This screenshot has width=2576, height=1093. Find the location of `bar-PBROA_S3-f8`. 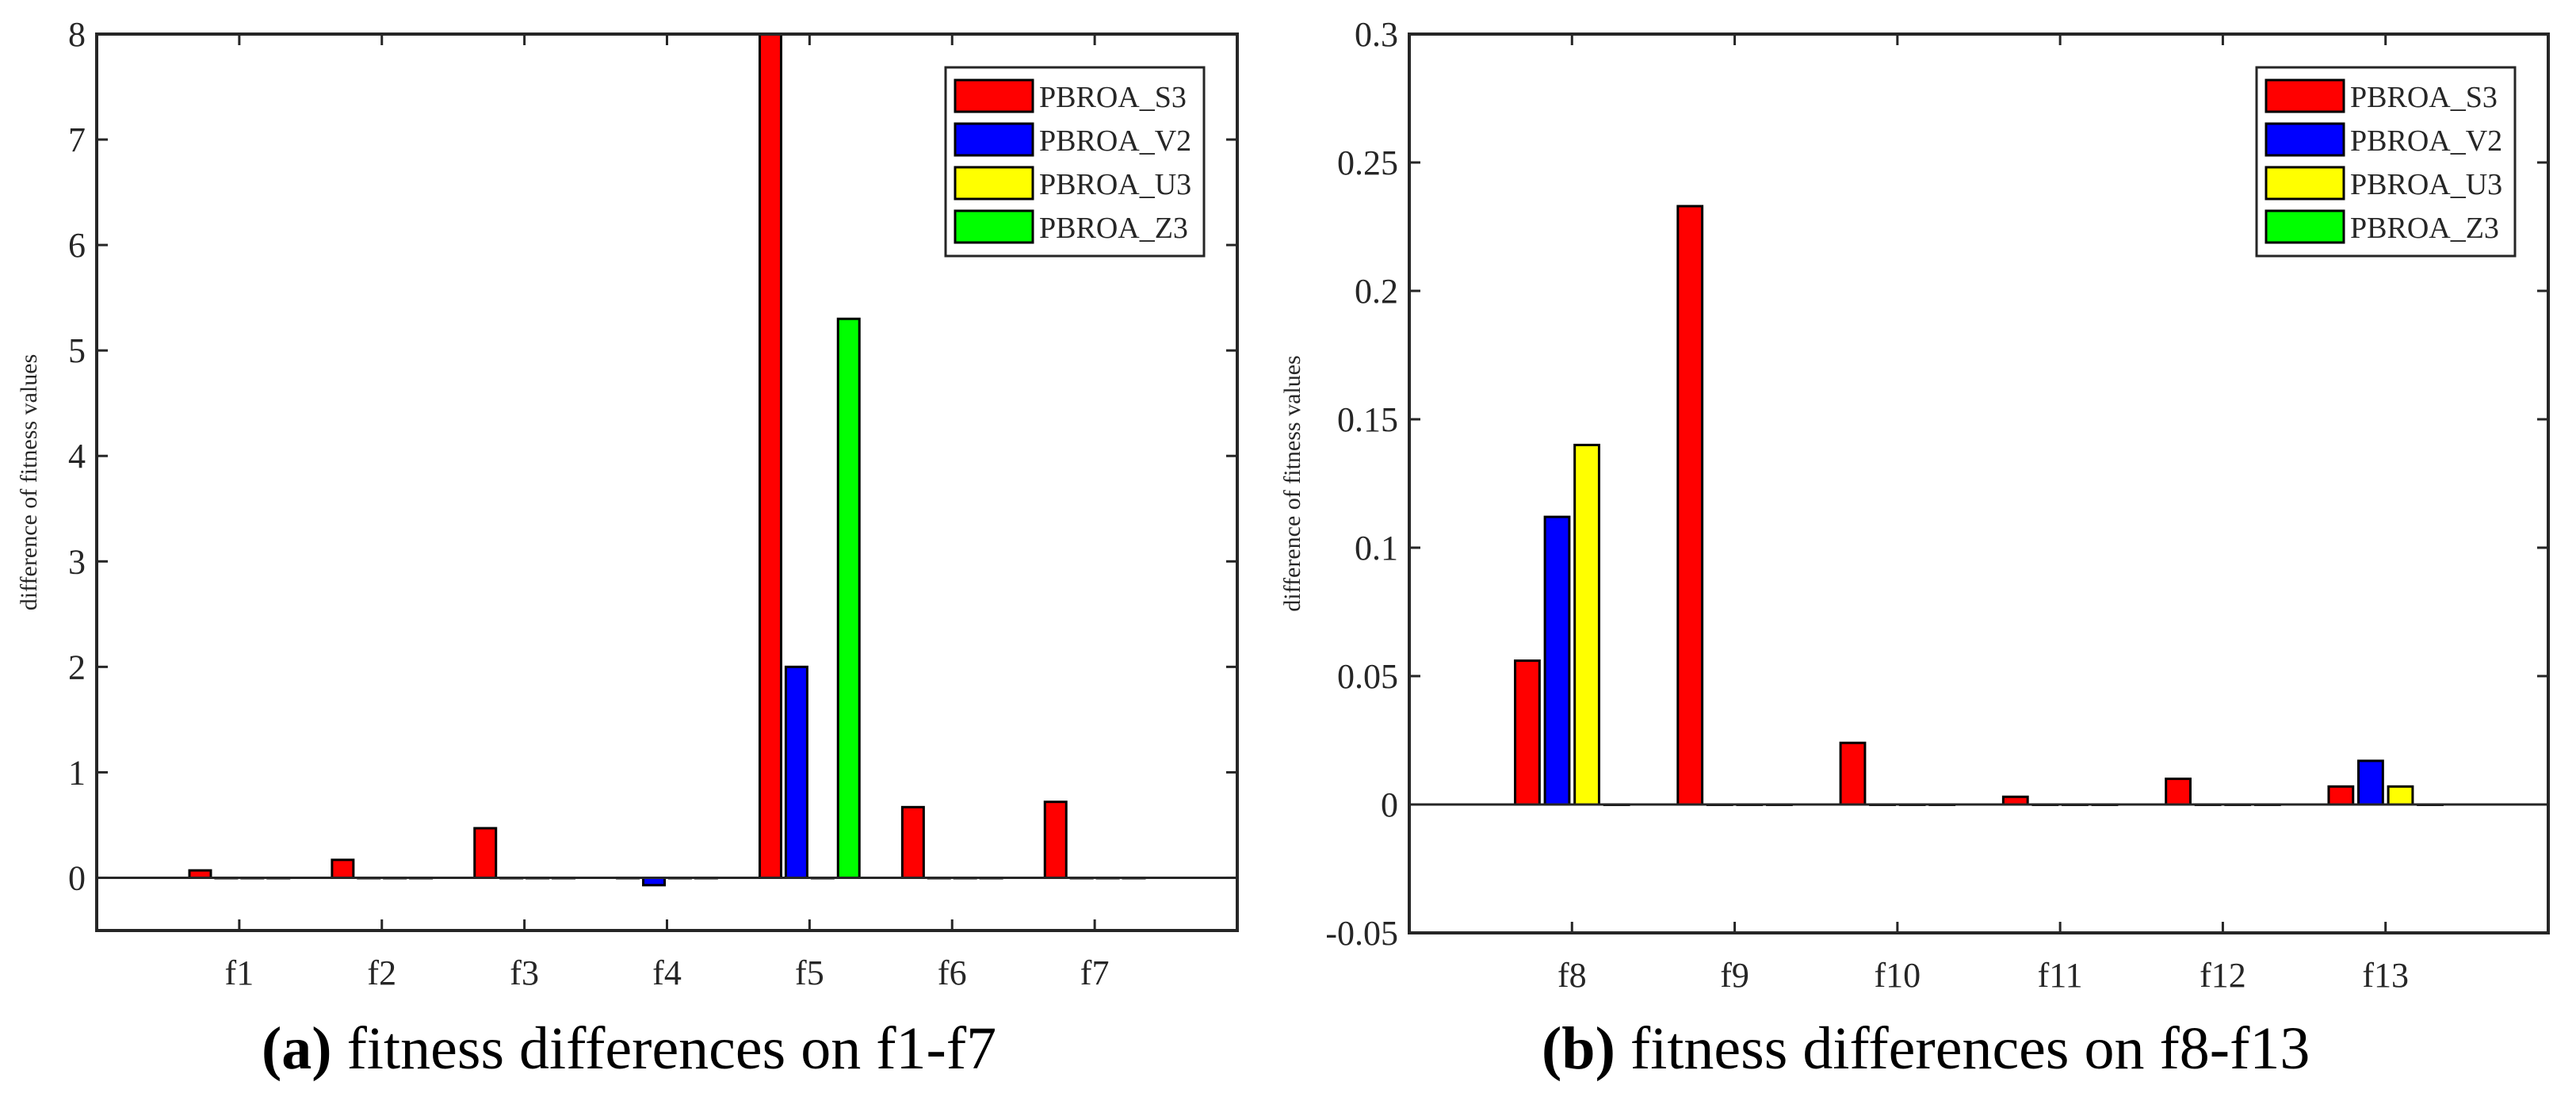

bar-PBROA_S3-f8 is located at coordinates (1527, 732).